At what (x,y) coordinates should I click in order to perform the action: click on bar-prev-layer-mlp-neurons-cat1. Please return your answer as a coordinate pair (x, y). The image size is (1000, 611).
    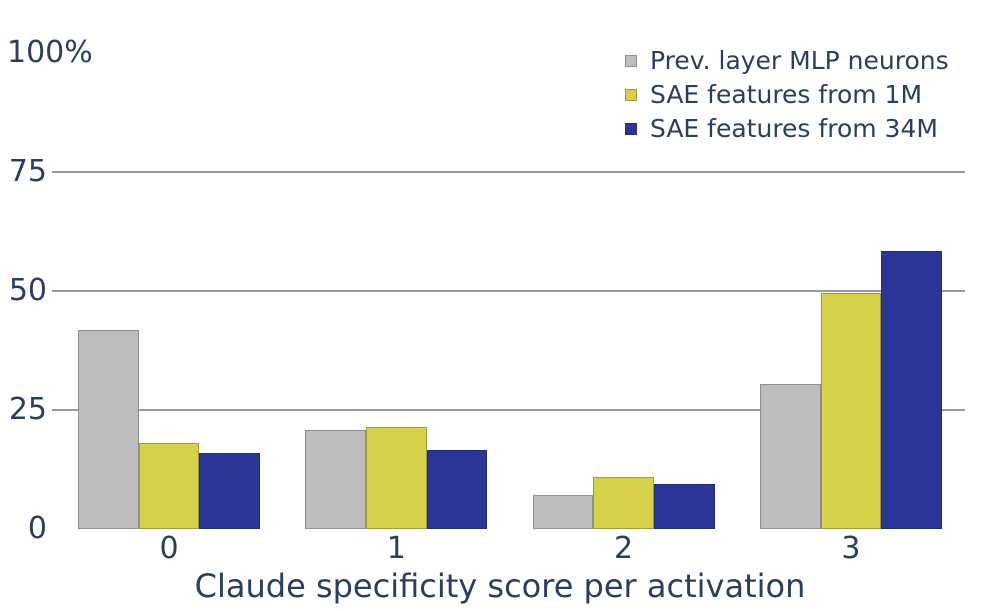
    Looking at the image, I should click on (335, 479).